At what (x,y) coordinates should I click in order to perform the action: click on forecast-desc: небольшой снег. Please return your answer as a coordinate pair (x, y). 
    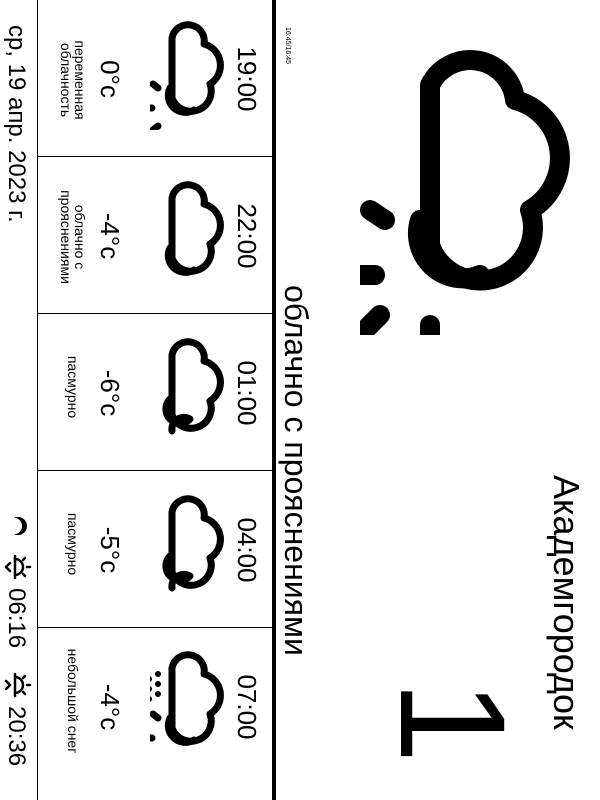
    Looking at the image, I should click on (73, 701).